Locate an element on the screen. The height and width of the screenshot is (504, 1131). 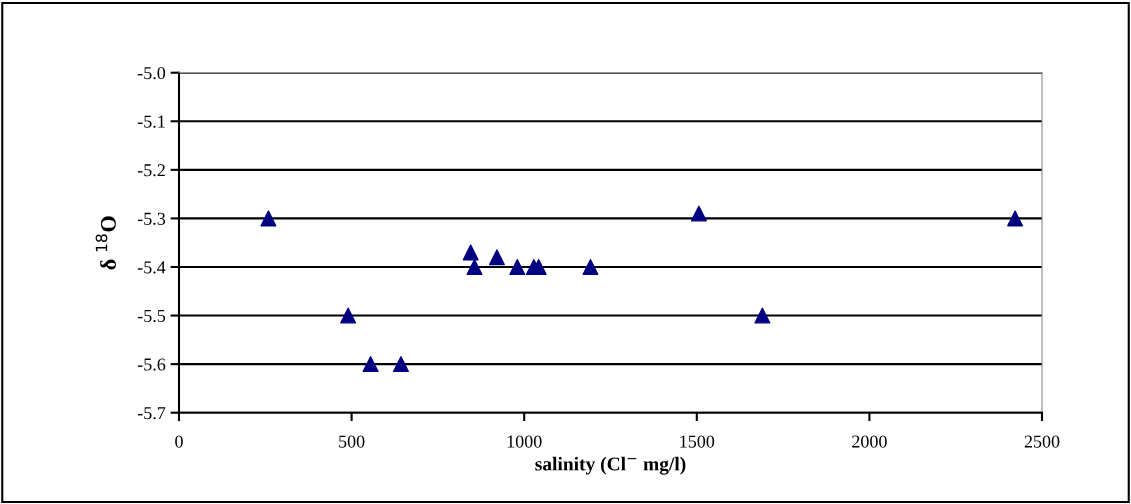
y-tick-label: -5.3 is located at coordinates (151, 218).